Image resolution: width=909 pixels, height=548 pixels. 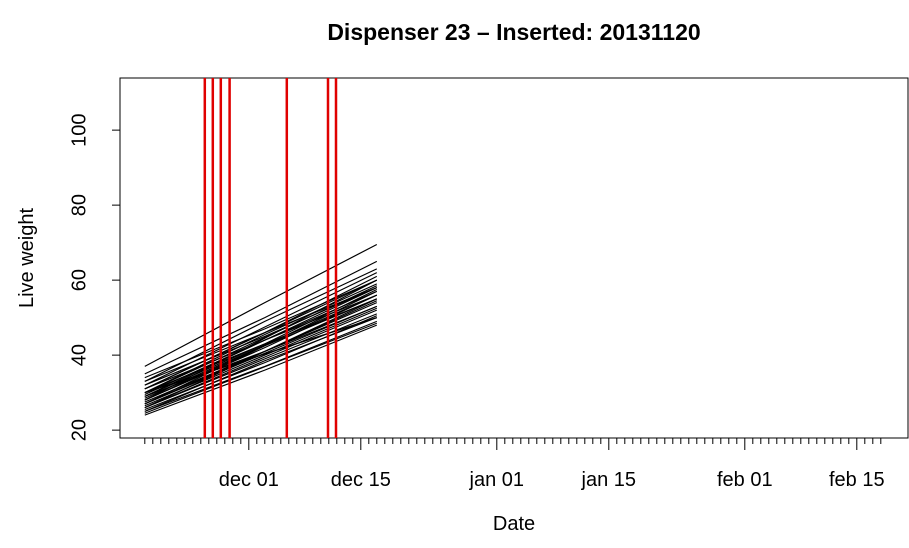 What do you see at coordinates (249, 480) in the screenshot?
I see `x-tick-label: dec 01` at bounding box center [249, 480].